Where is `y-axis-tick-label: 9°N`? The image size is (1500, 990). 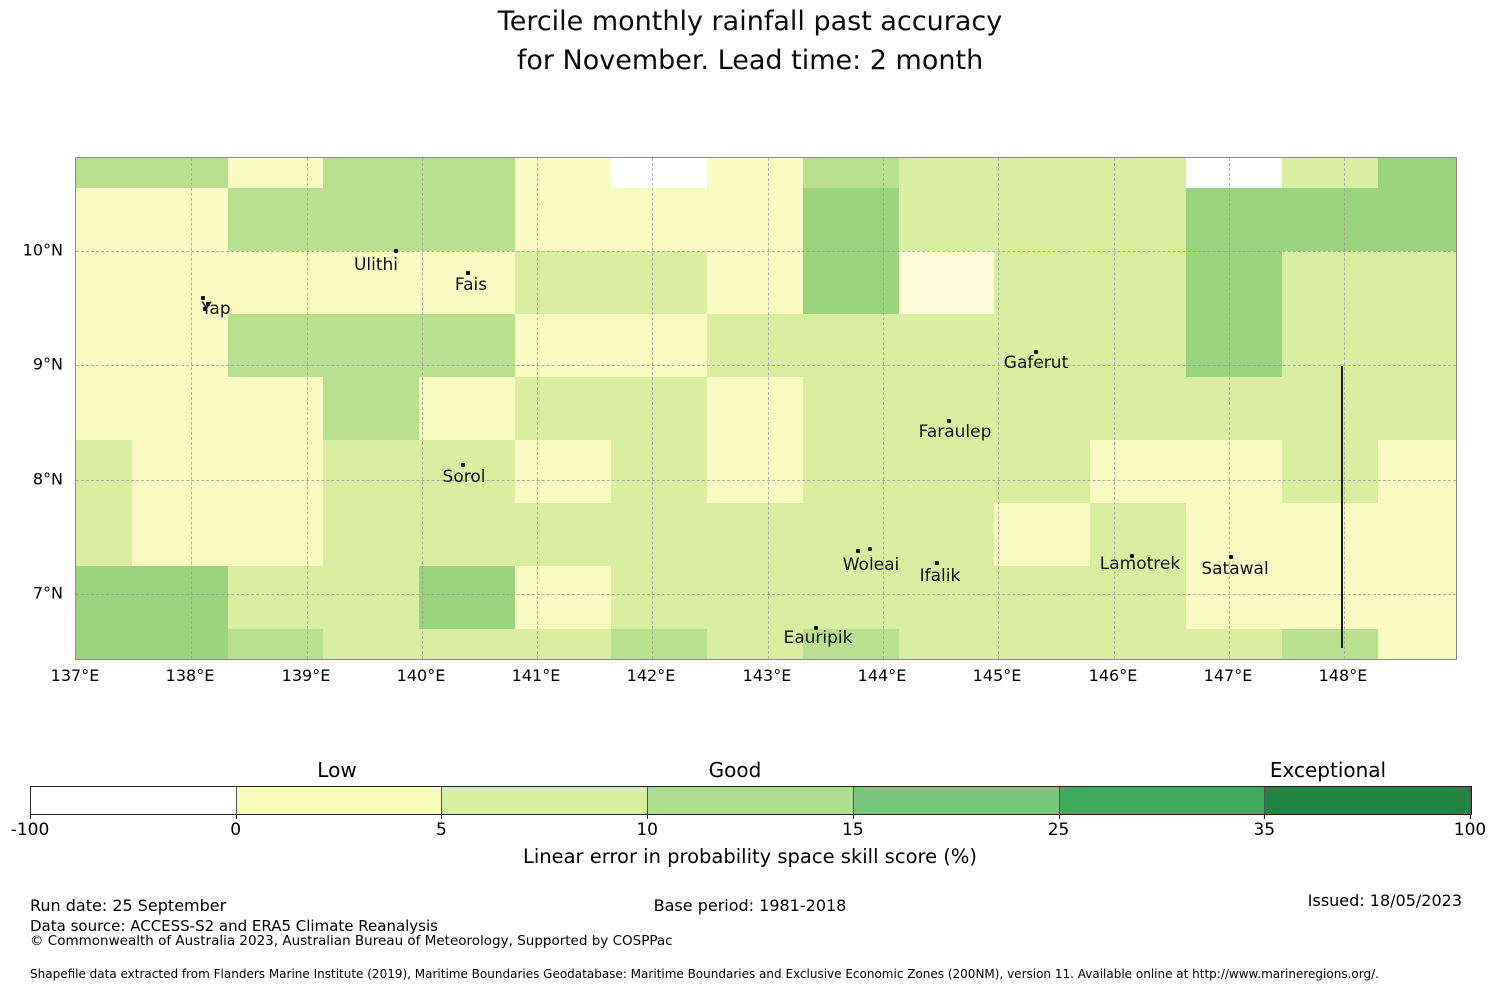
y-axis-tick-label: 9°N is located at coordinates (47, 364).